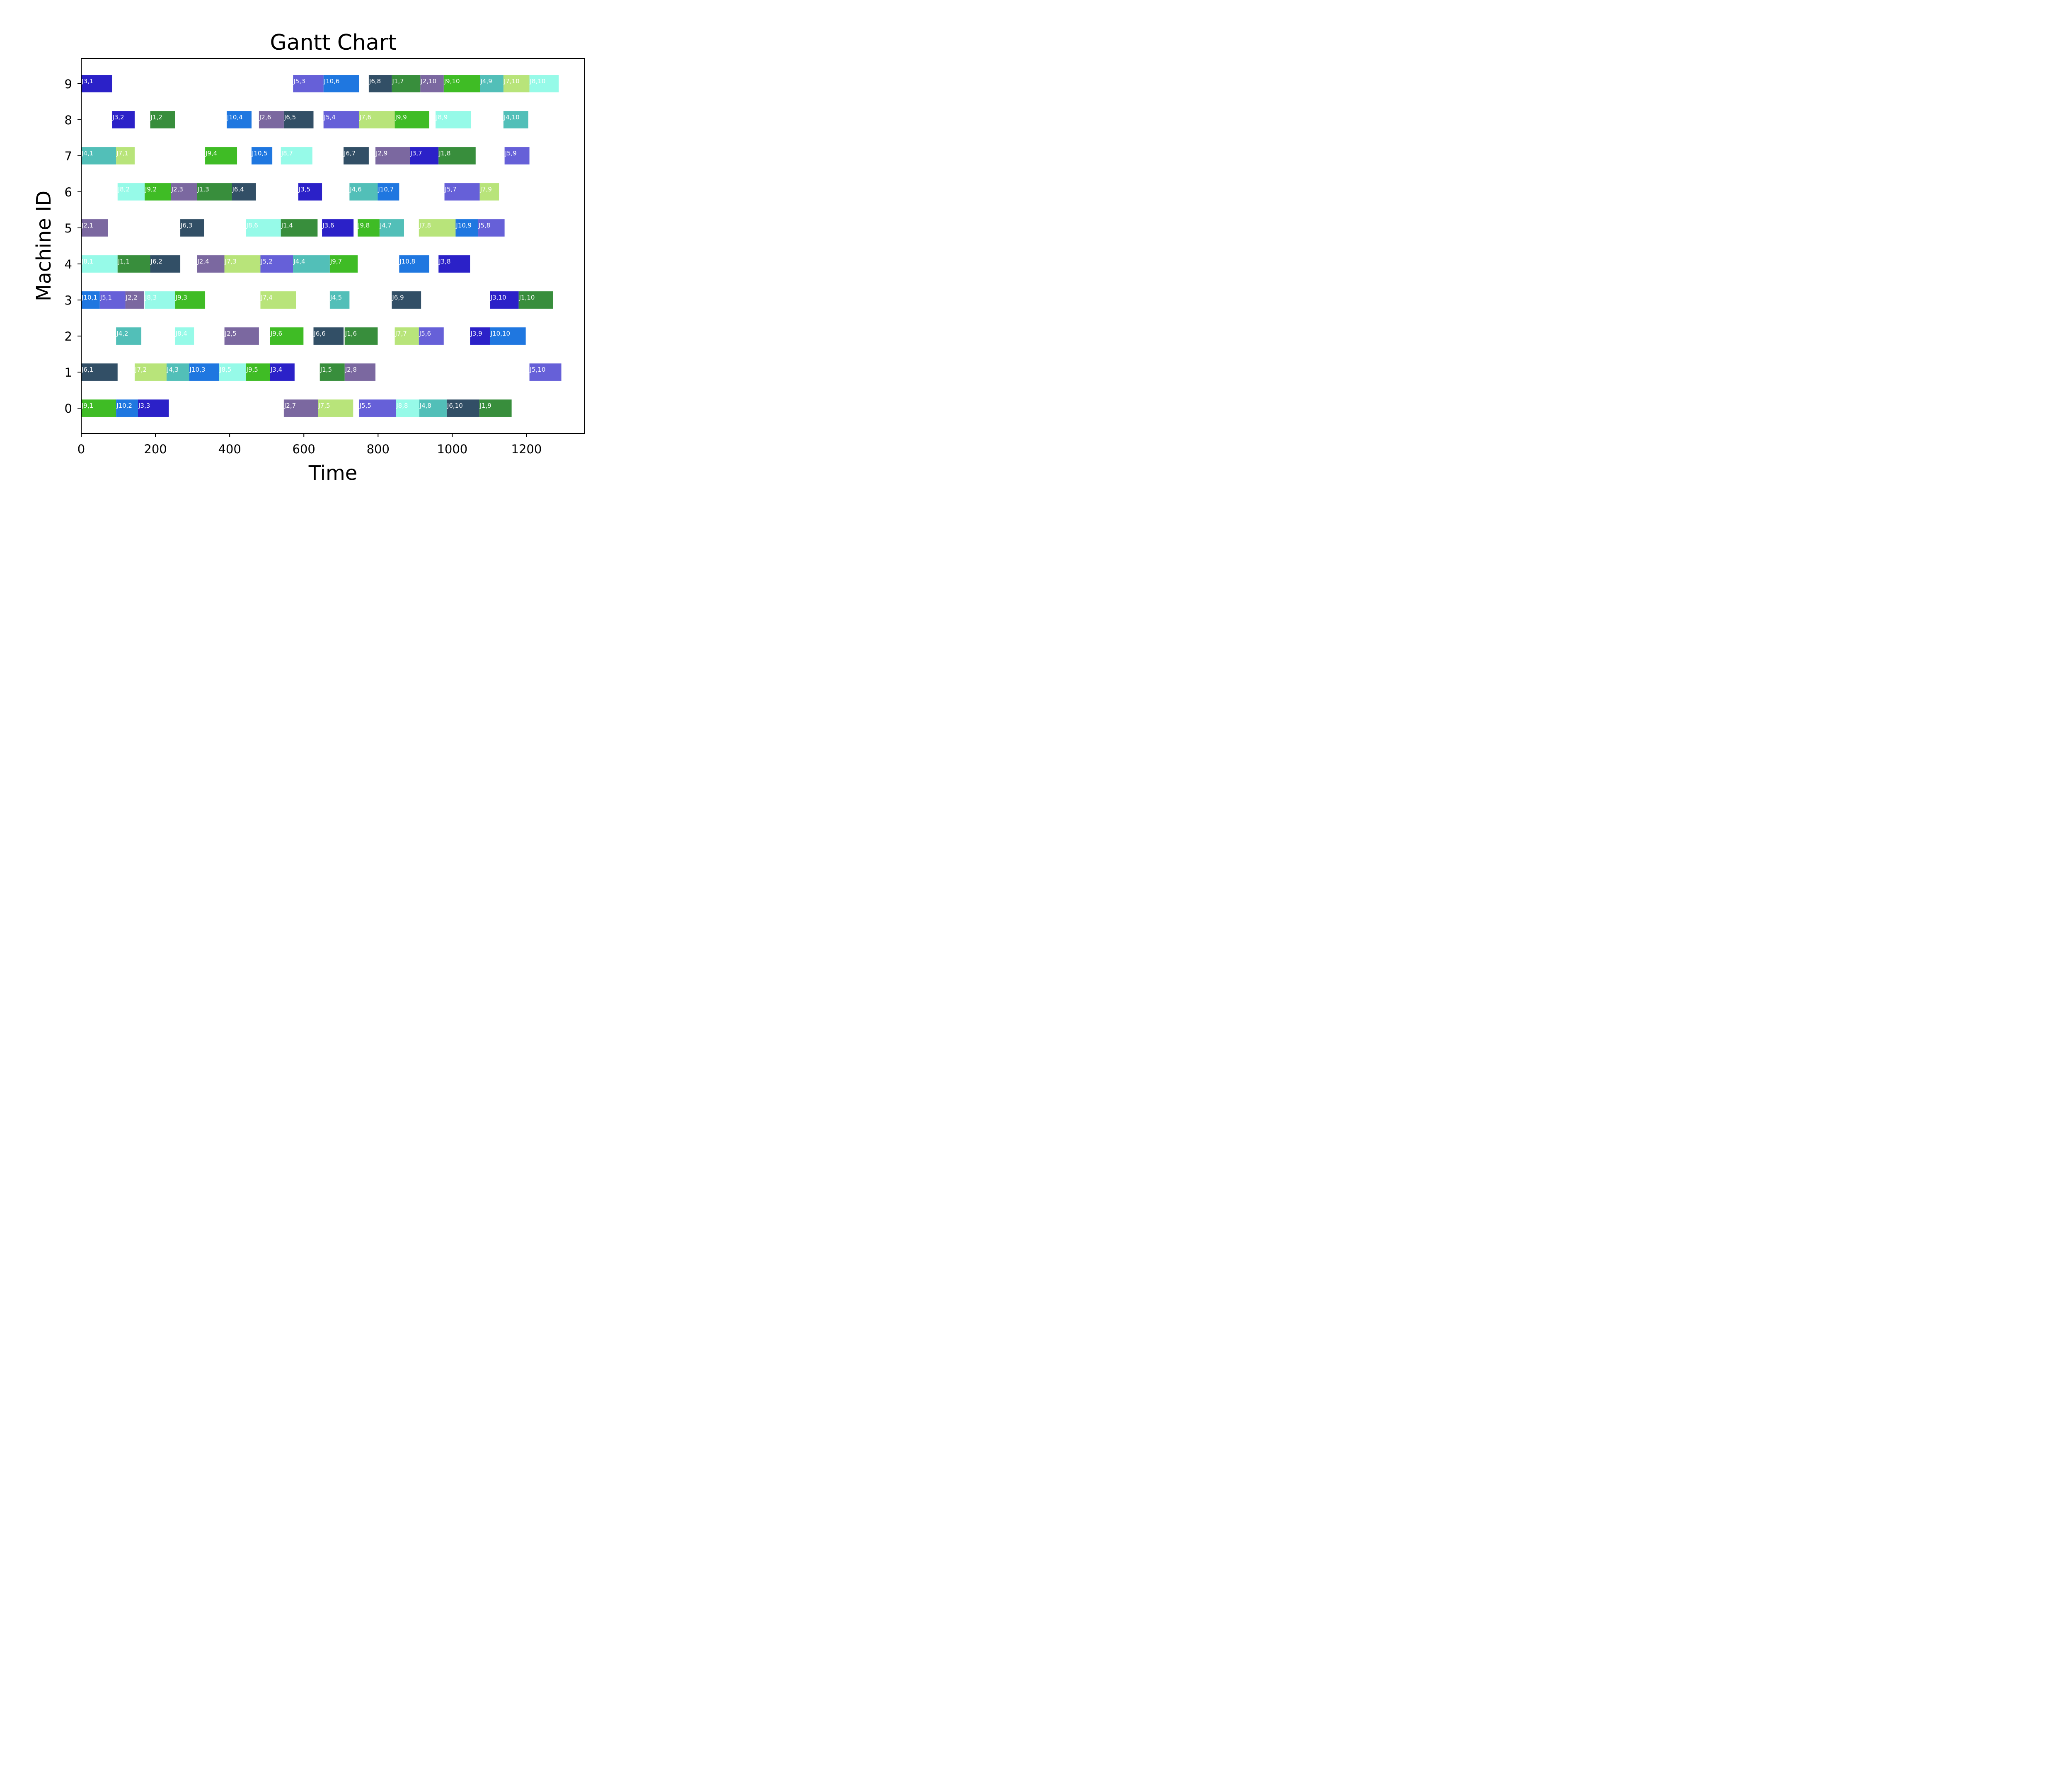  What do you see at coordinates (304, 190) in the screenshot?
I see `task-label: J3,5` at bounding box center [304, 190].